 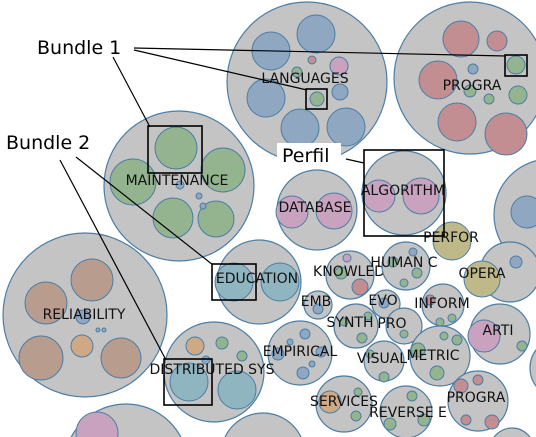 I want to click on cluster-evo: EVO, so click(x=384, y=304).